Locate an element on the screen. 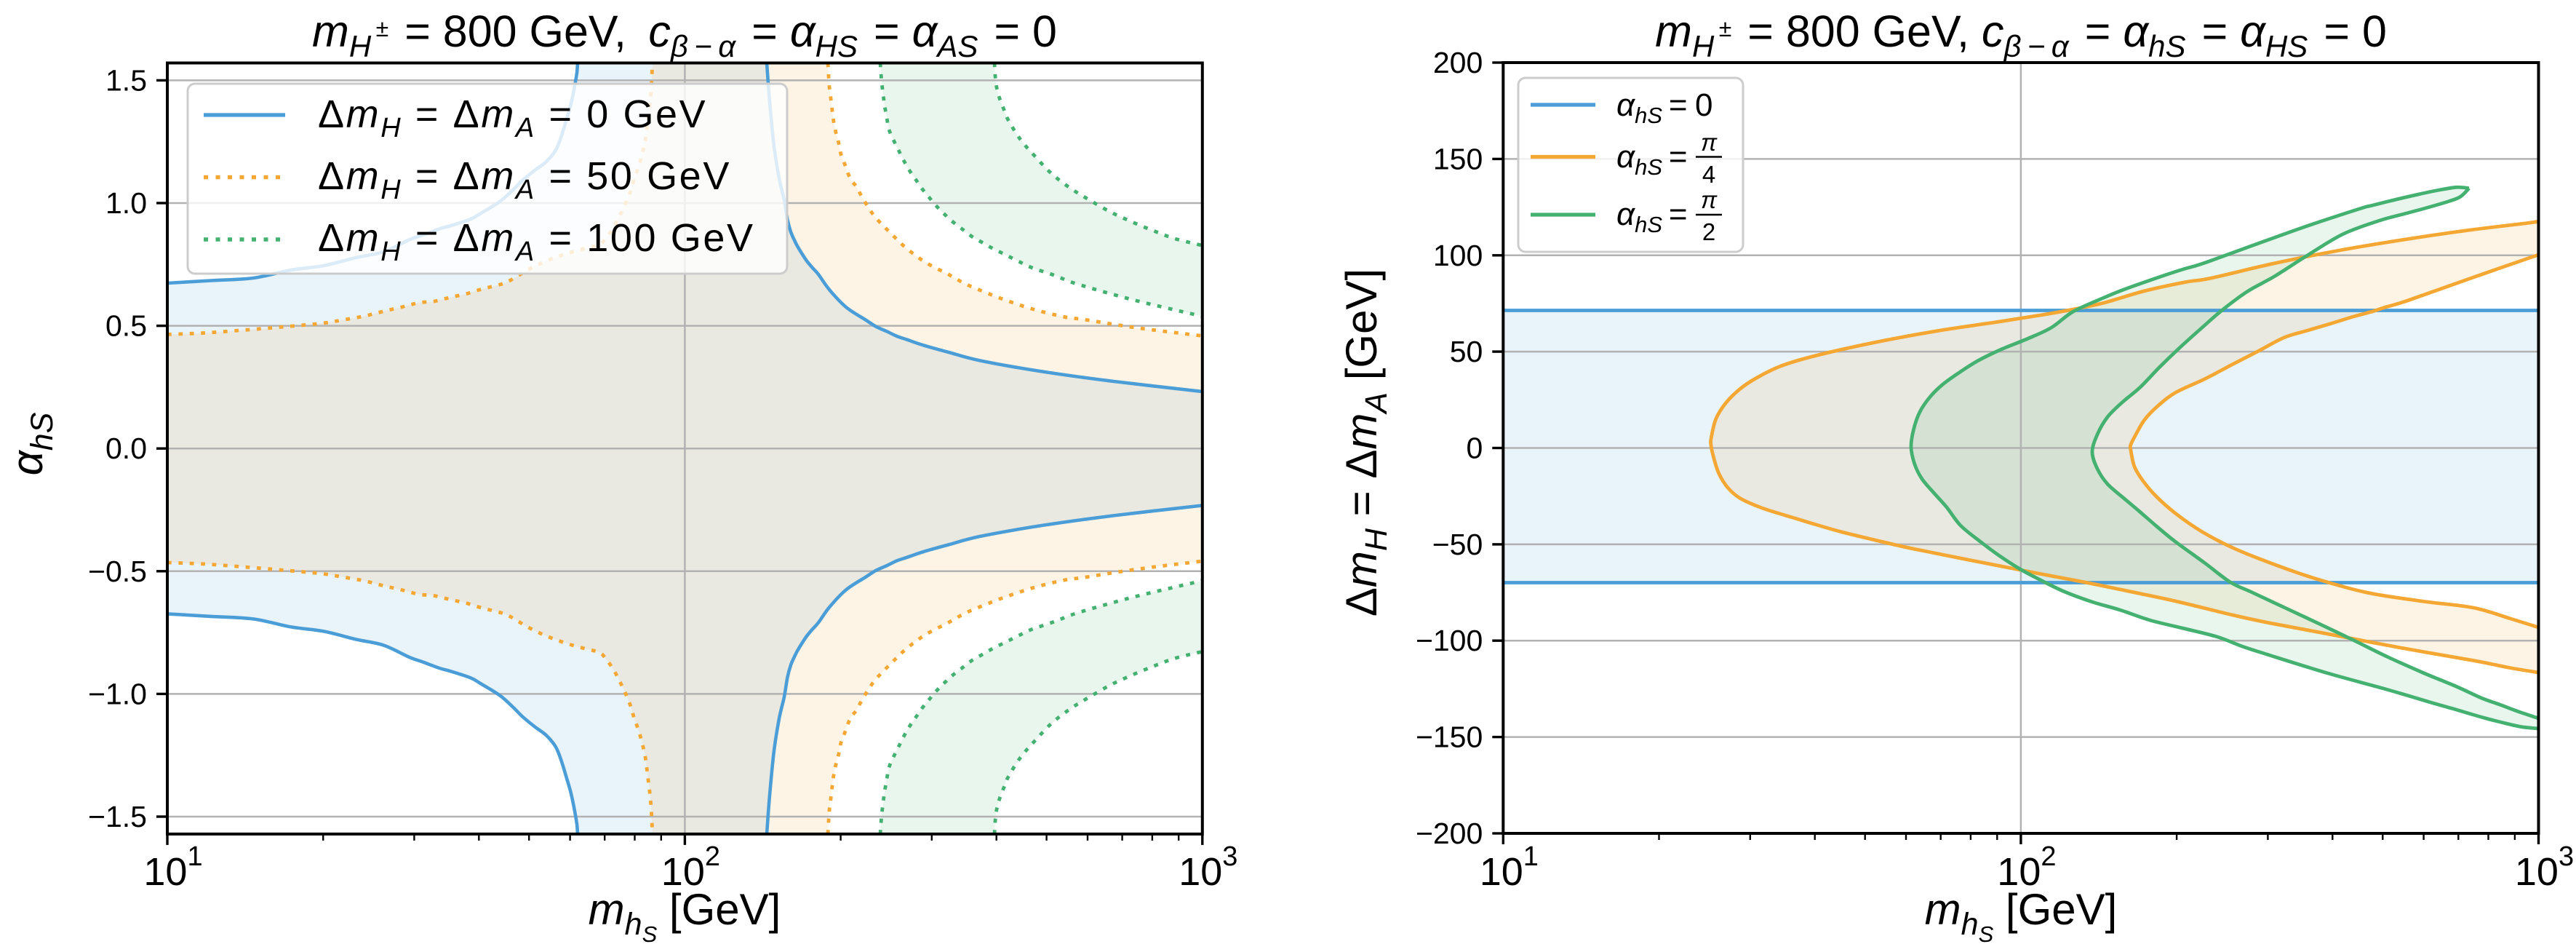 This screenshot has width=2576, height=944. svg-text: −100 is located at coordinates (1449, 640).